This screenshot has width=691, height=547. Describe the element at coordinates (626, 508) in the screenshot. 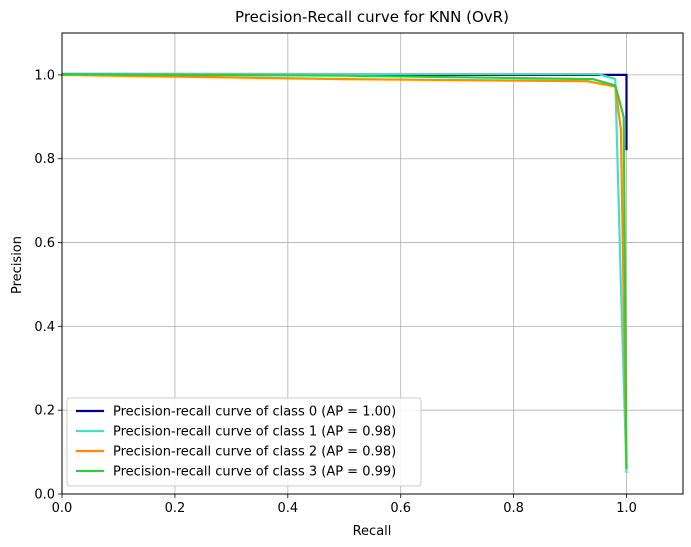

I see `x-tick-label-5: 1.0` at that location.